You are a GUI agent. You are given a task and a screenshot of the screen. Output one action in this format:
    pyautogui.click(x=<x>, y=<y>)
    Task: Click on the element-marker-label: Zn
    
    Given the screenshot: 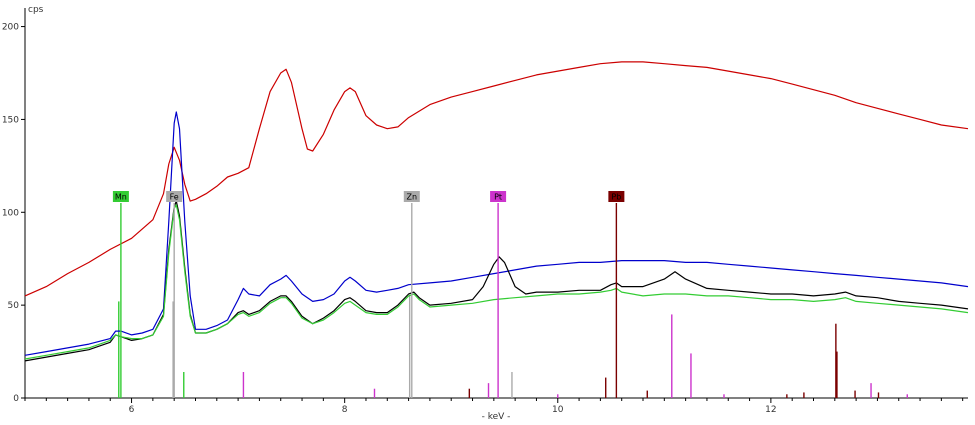 What is the action you would take?
    pyautogui.click(x=412, y=197)
    